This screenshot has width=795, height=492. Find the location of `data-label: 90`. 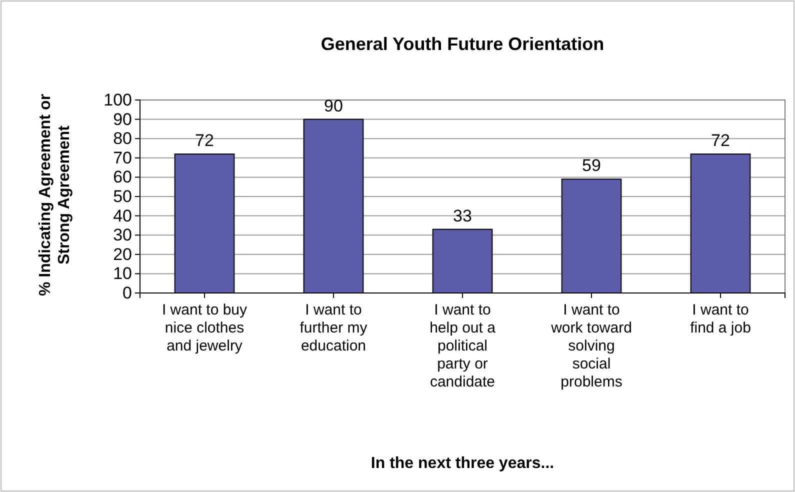

data-label: 90 is located at coordinates (333, 106).